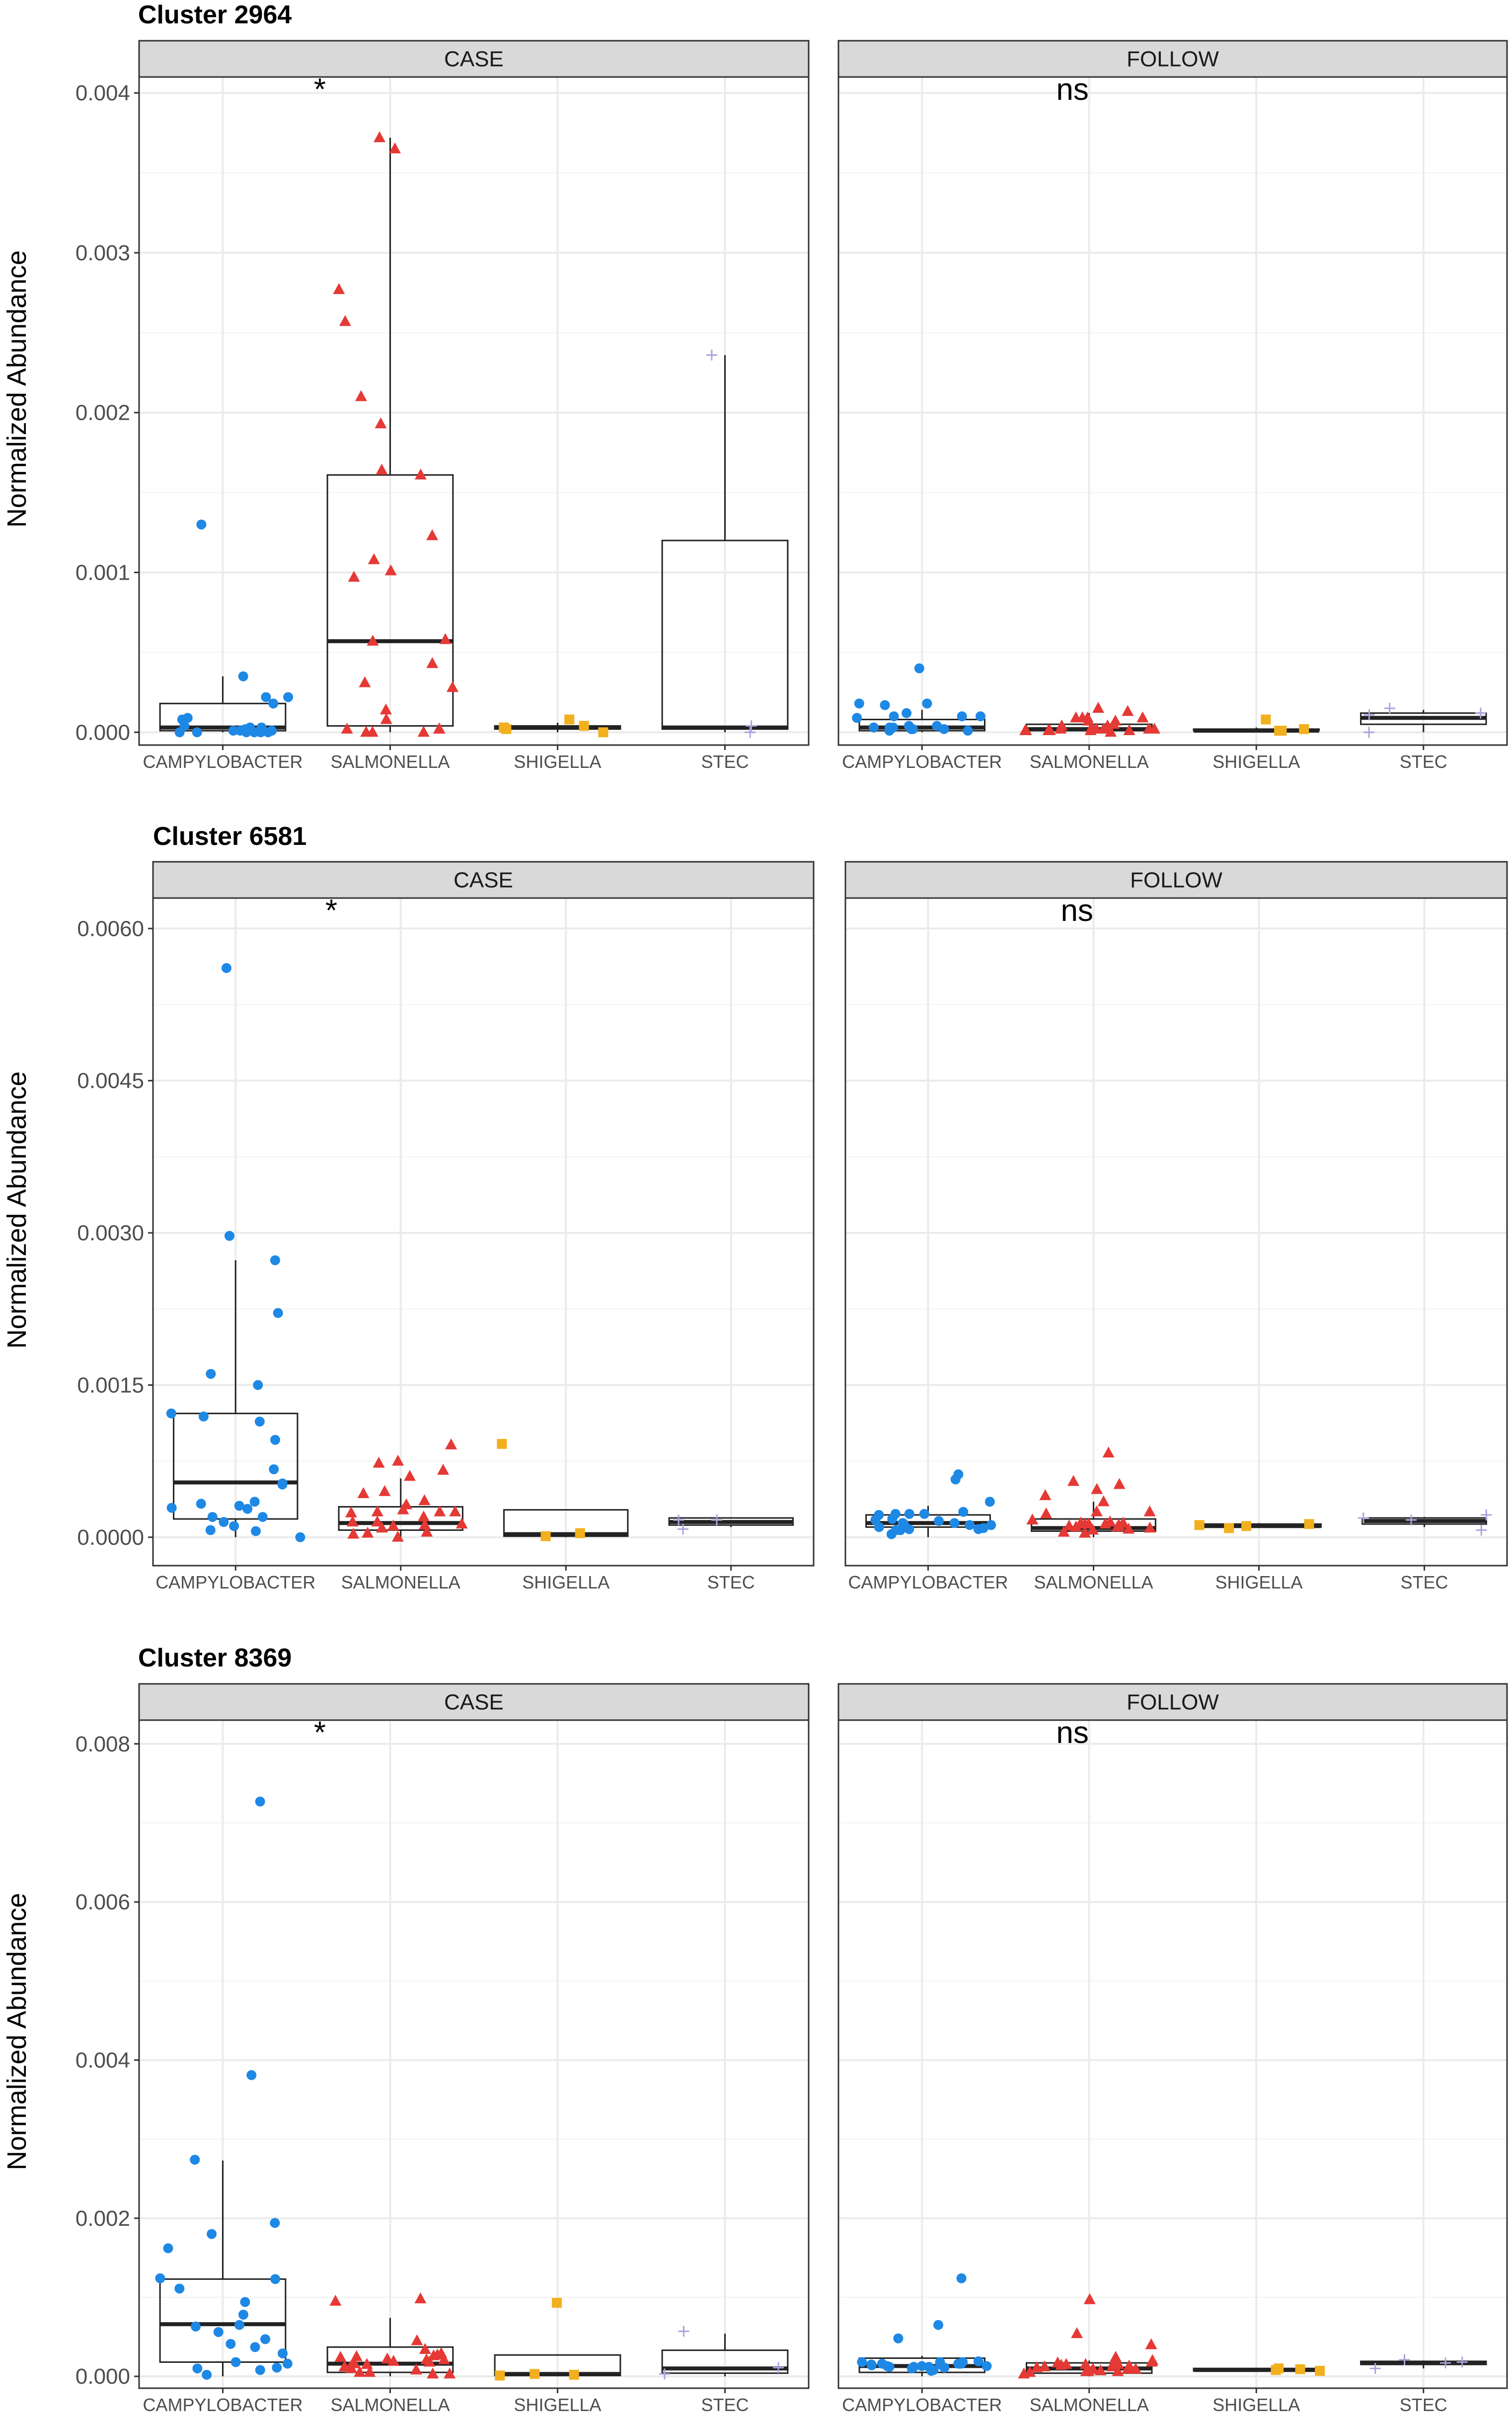 The image size is (1512, 2418). What do you see at coordinates (320, 1733) in the screenshot?
I see `significance-label: *` at bounding box center [320, 1733].